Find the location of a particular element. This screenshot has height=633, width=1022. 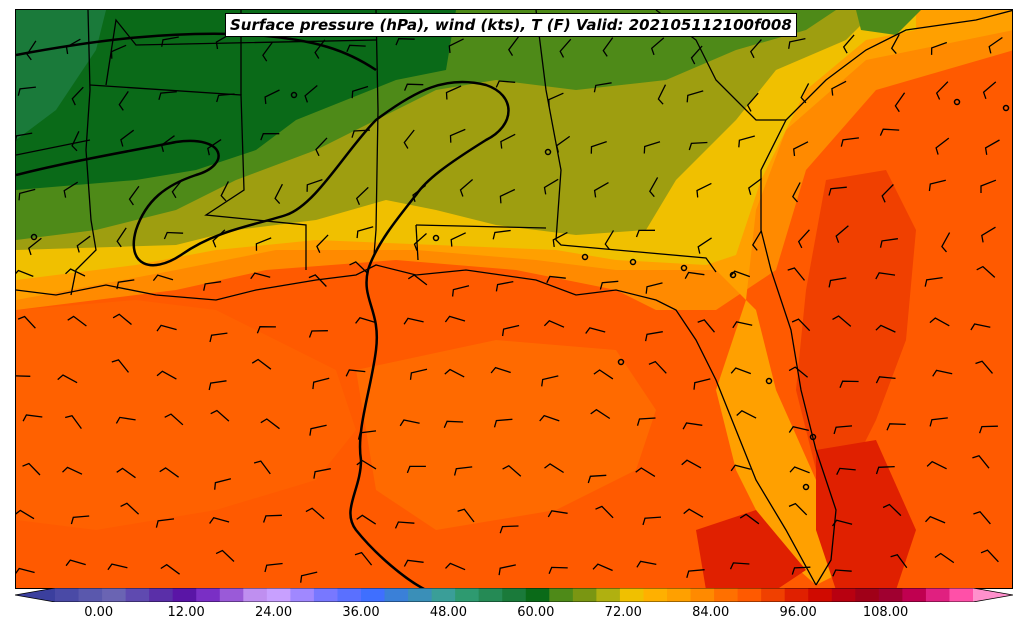

colorbar-tick-label: 0.00 is located at coordinates (99, 612).